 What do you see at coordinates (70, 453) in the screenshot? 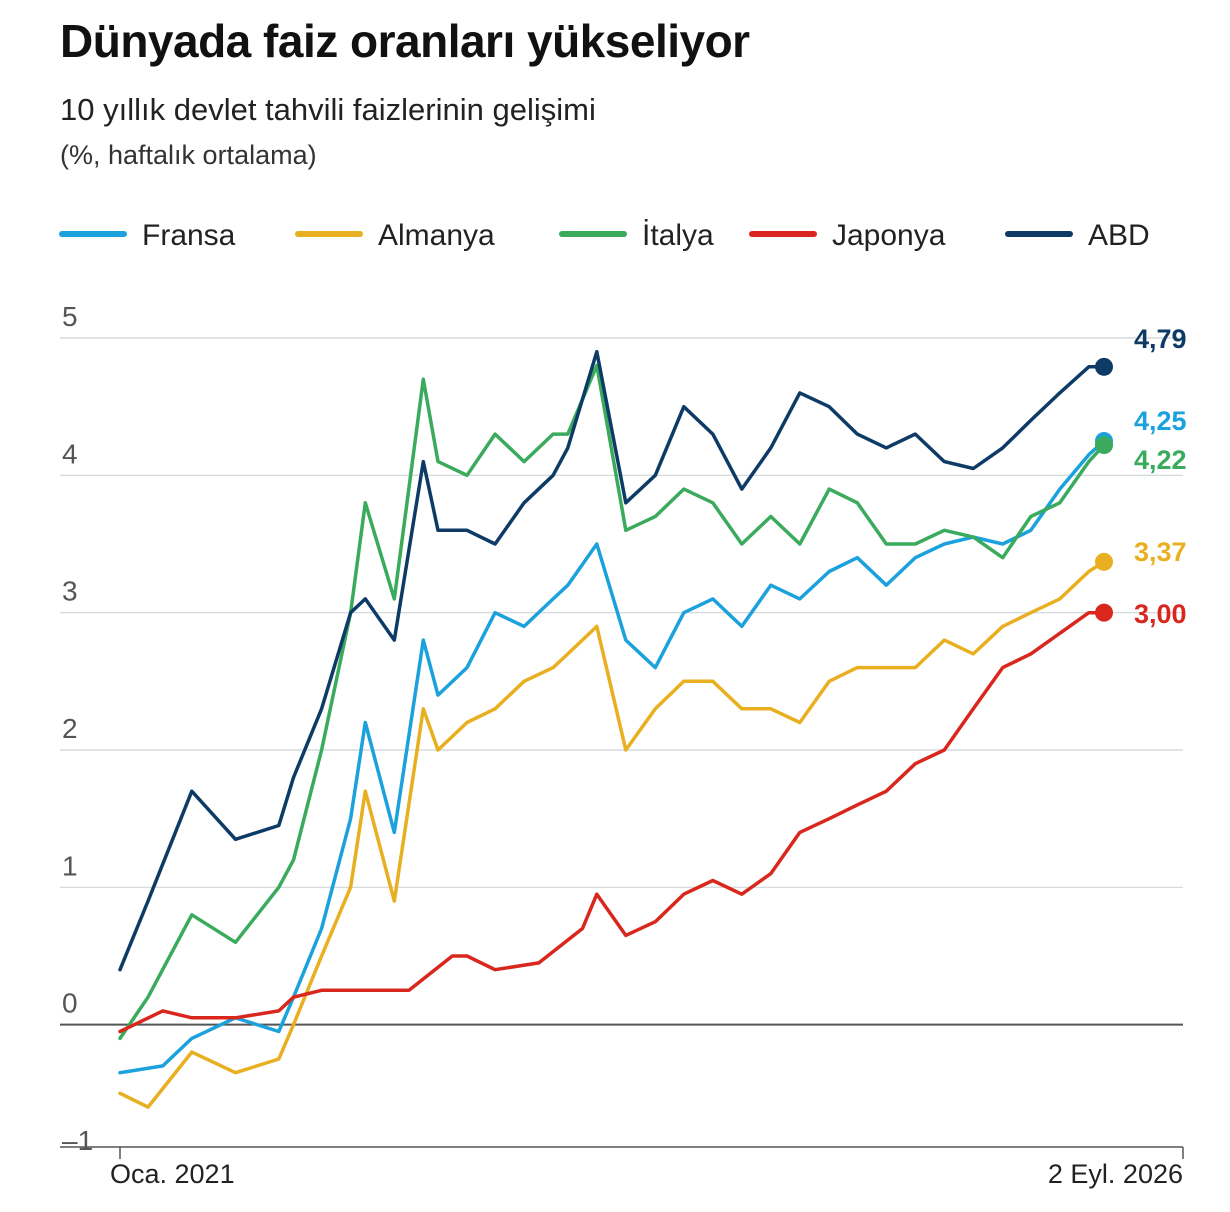
I see `y-tick-label: 4` at bounding box center [70, 453].